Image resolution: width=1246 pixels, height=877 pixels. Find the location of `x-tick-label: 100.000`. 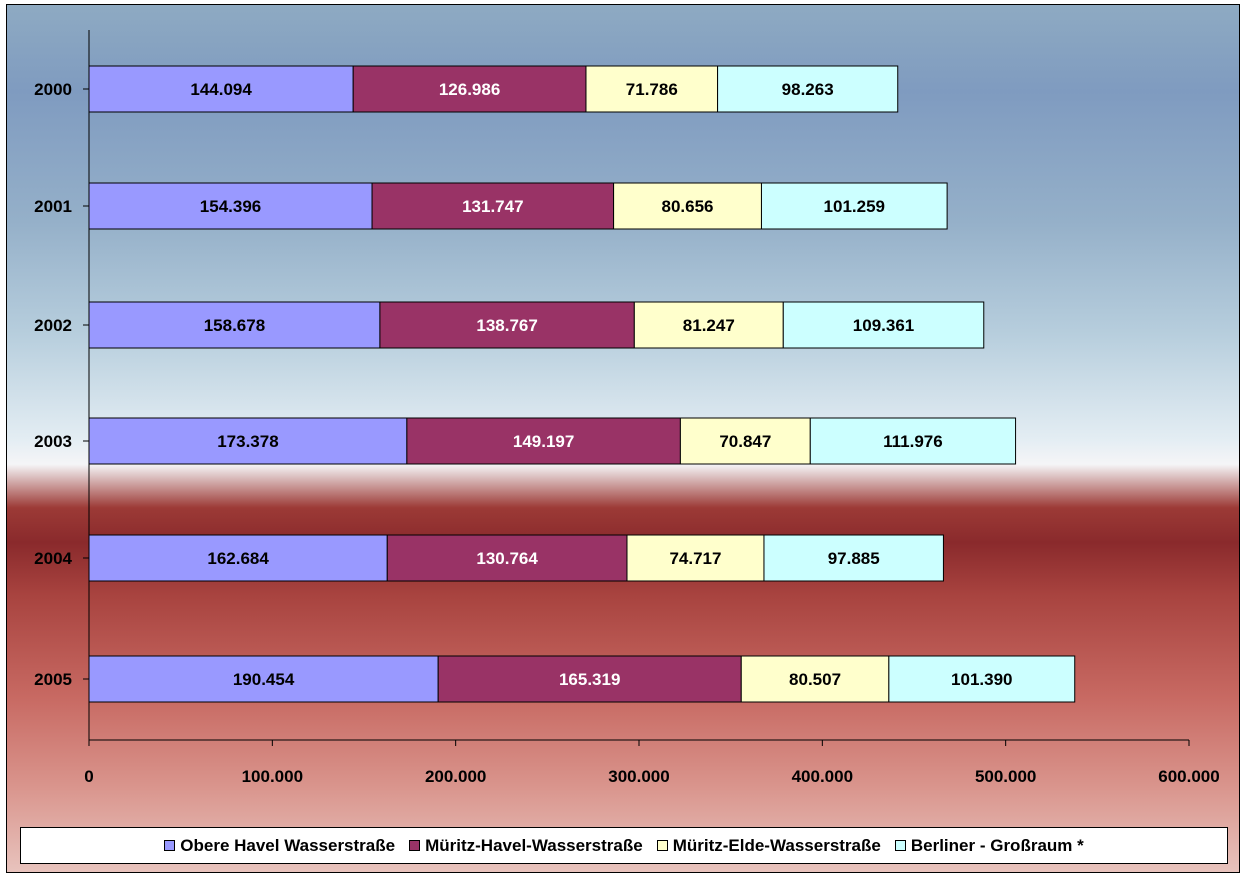

x-tick-label: 100.000 is located at coordinates (272, 776).